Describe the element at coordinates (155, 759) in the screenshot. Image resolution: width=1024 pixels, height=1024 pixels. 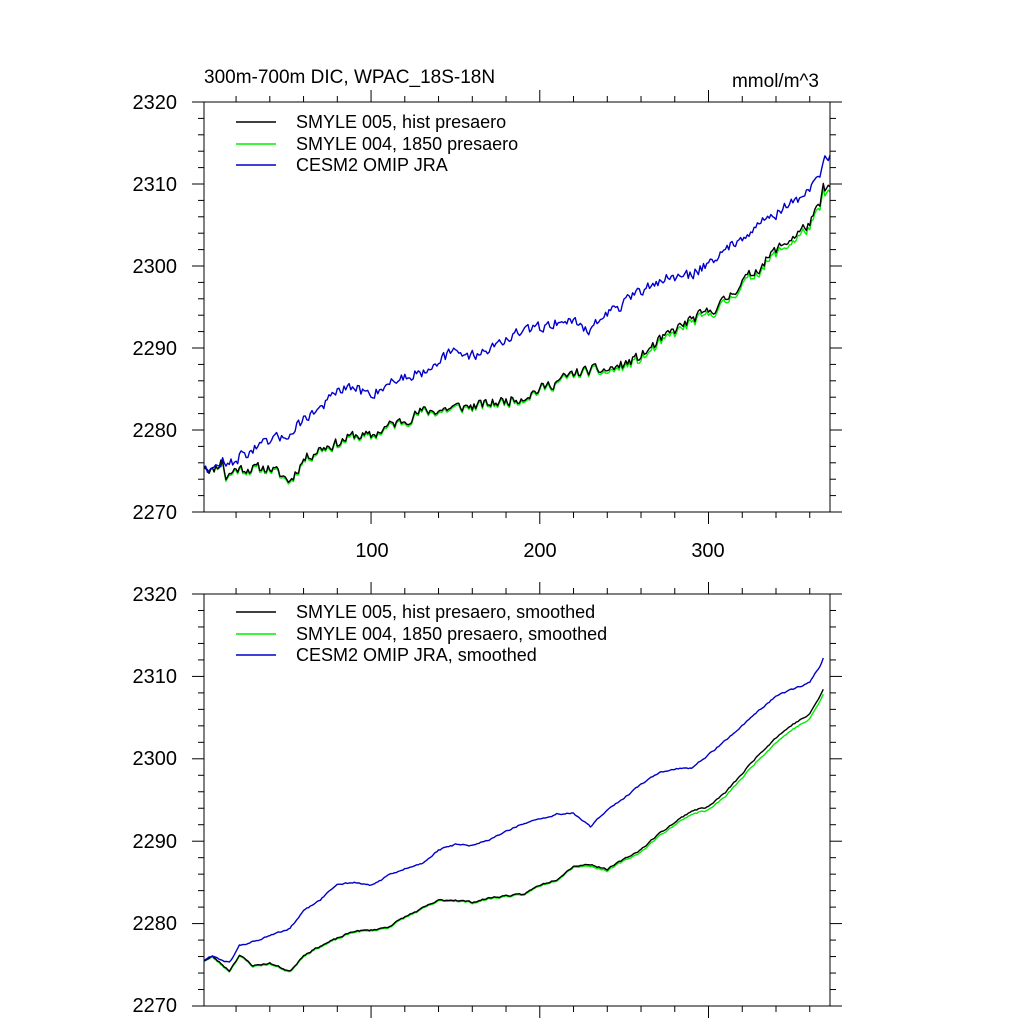
I see `bottom-ytick-label-2300: 2300` at that location.